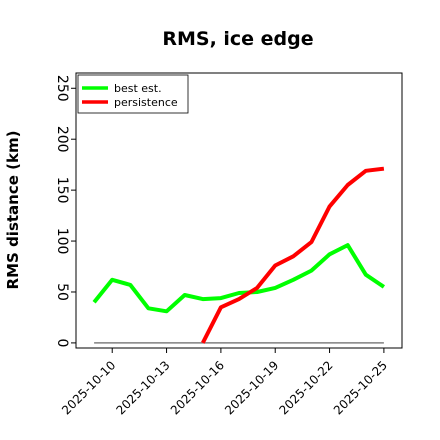  Describe the element at coordinates (62, 342) in the screenshot. I see `y-tick-label: 0` at that location.